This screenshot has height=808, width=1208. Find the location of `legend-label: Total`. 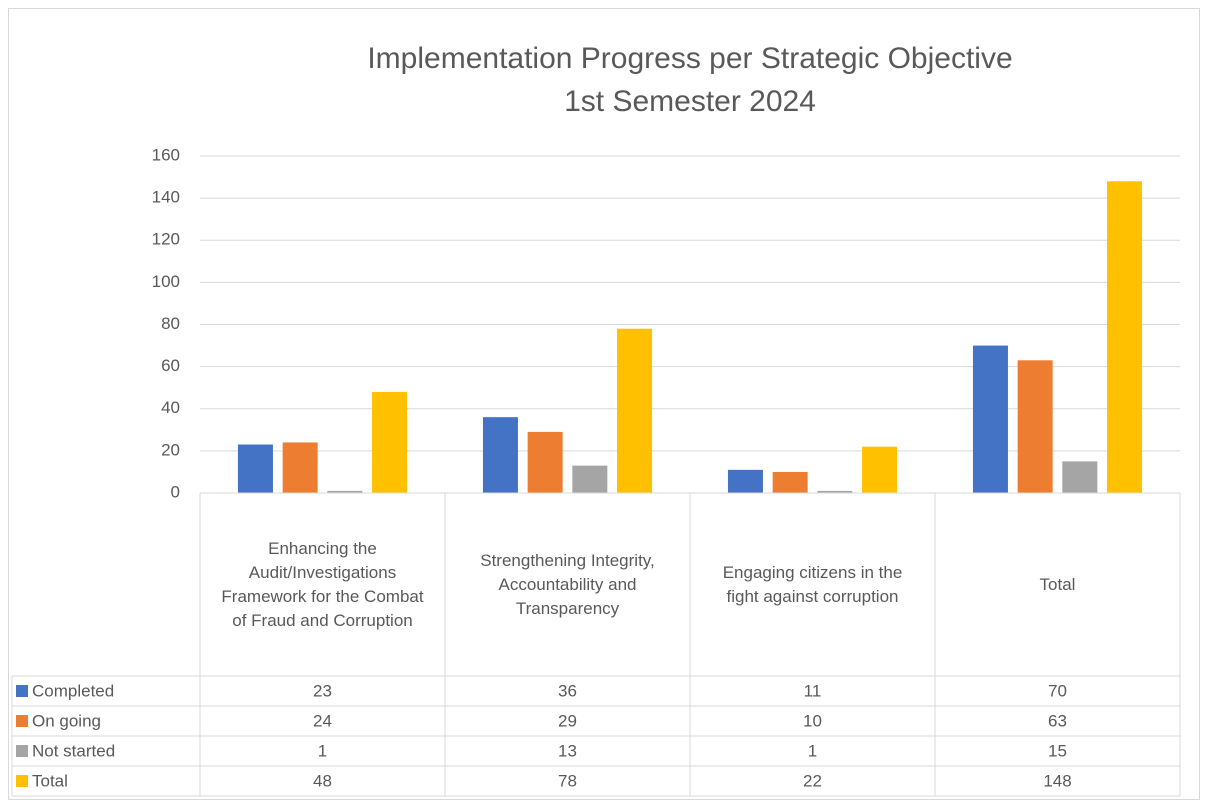

legend-label: Total is located at coordinates (50, 780).